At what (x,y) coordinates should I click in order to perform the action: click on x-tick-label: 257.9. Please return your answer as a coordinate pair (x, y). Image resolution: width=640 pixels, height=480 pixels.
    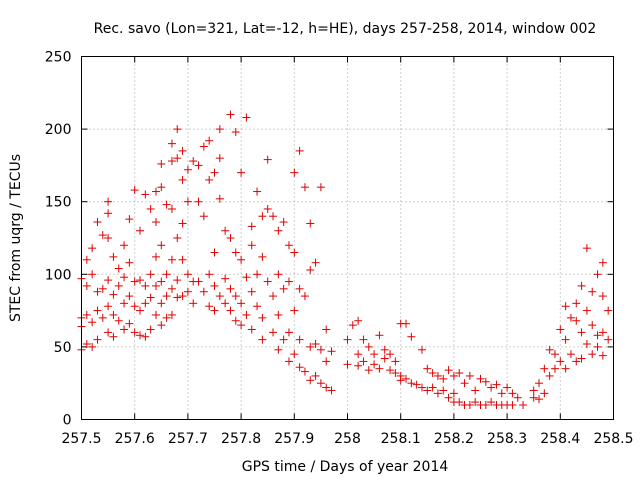
    Looking at the image, I should click on (294, 439).